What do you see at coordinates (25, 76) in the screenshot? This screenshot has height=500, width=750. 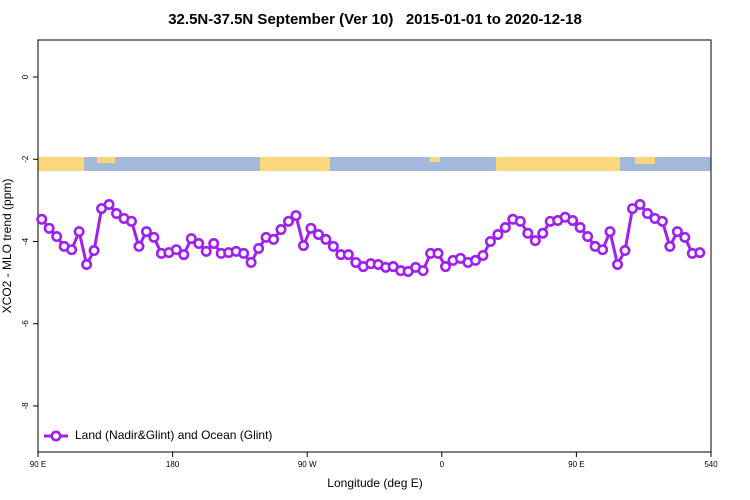 I see `y-tick-label: 0` at bounding box center [25, 76].